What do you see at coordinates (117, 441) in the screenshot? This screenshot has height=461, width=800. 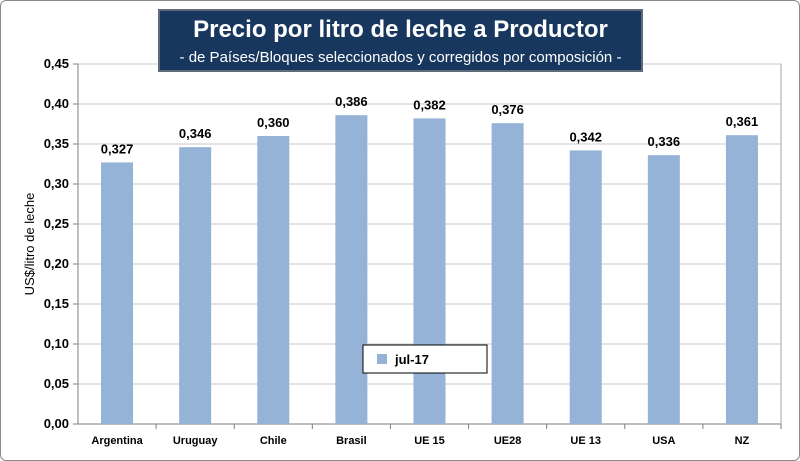 I see `x-category-label: Argentina` at bounding box center [117, 441].